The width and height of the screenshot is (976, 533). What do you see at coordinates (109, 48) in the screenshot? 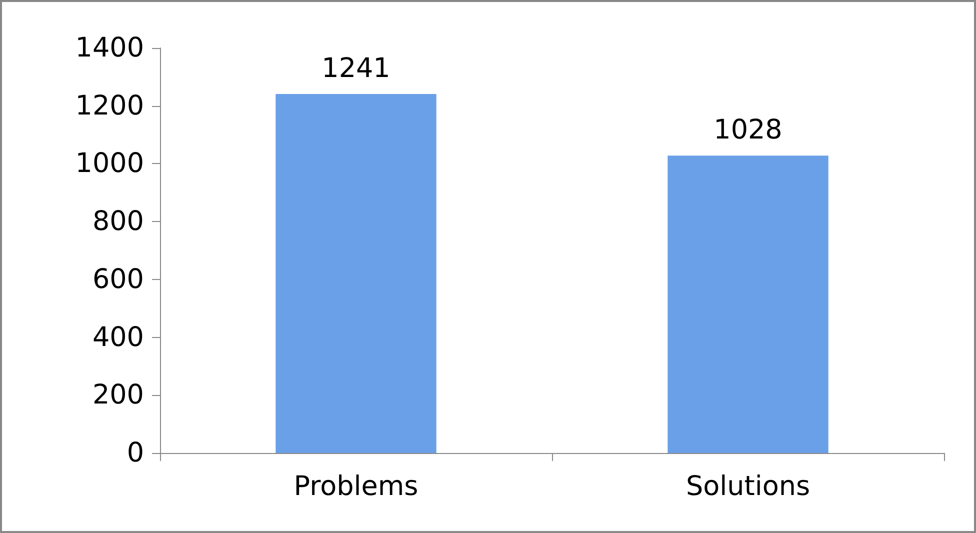
I see `y-tick-label: 1400` at bounding box center [109, 48].